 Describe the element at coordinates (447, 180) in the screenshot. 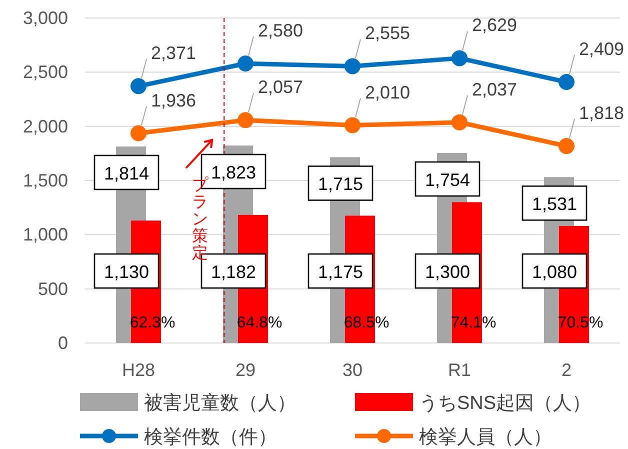

I see `data-label: 1,754` at that location.